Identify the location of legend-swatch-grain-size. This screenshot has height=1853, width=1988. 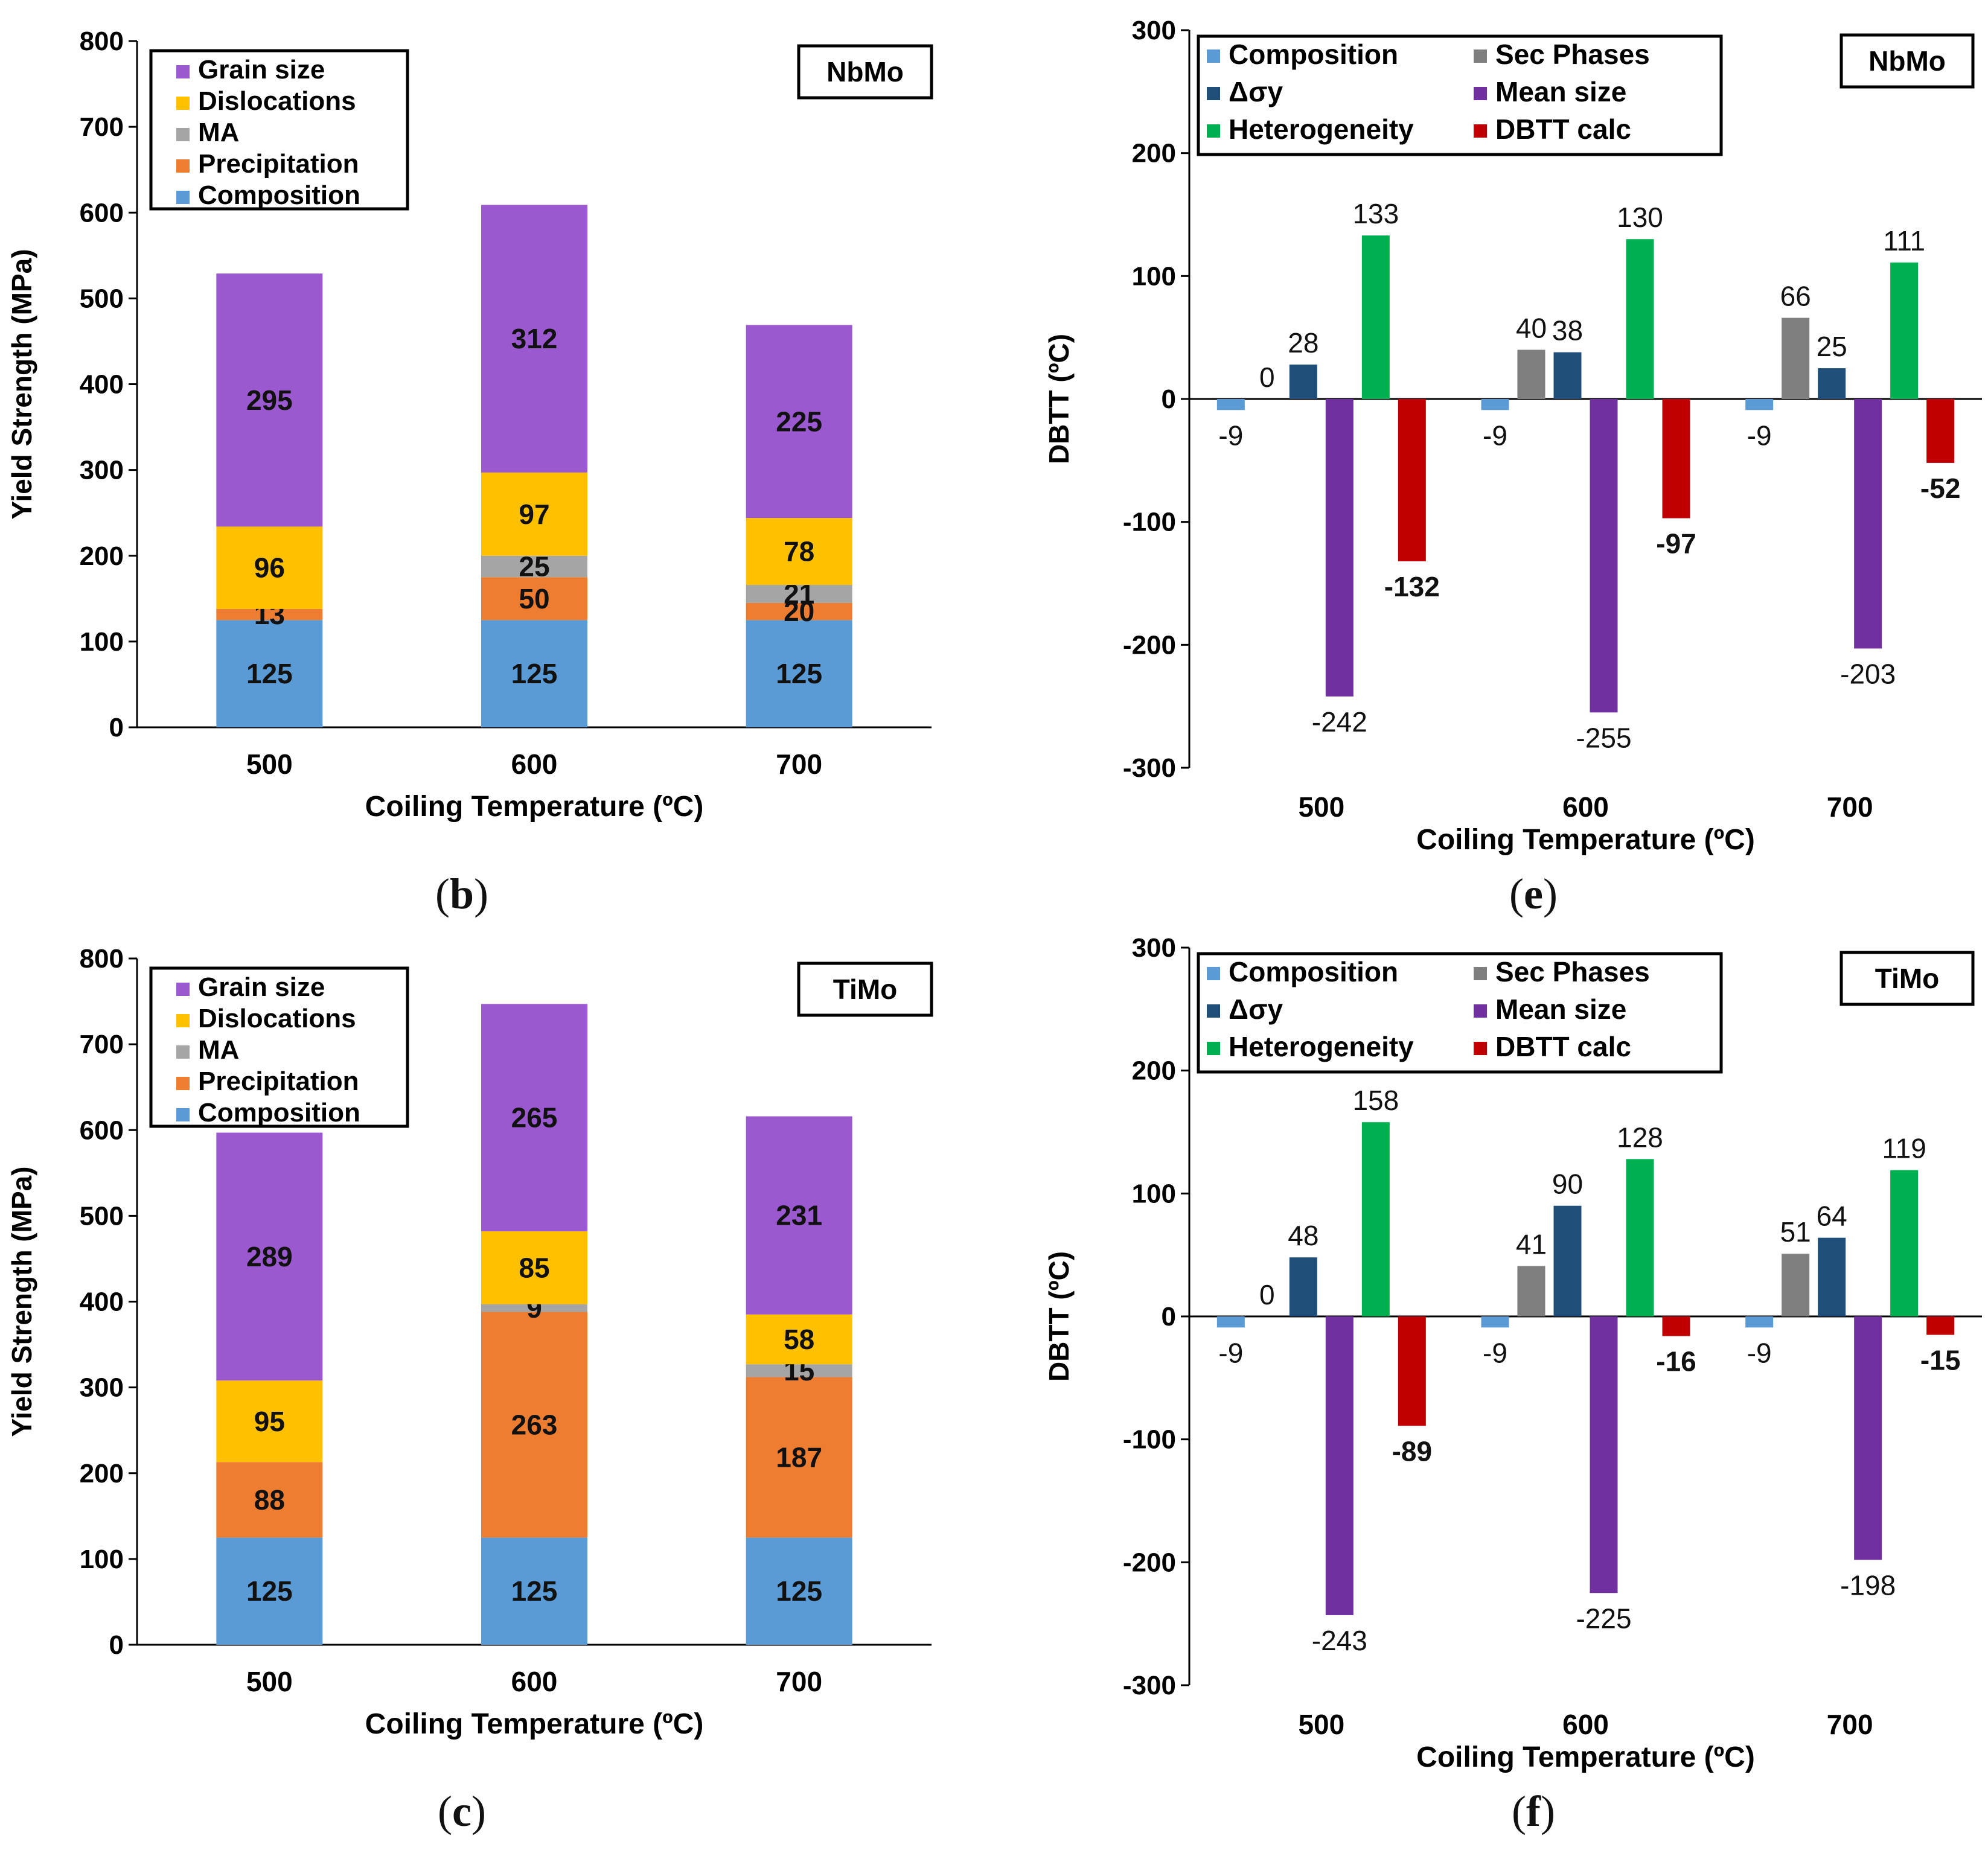
(183, 71).